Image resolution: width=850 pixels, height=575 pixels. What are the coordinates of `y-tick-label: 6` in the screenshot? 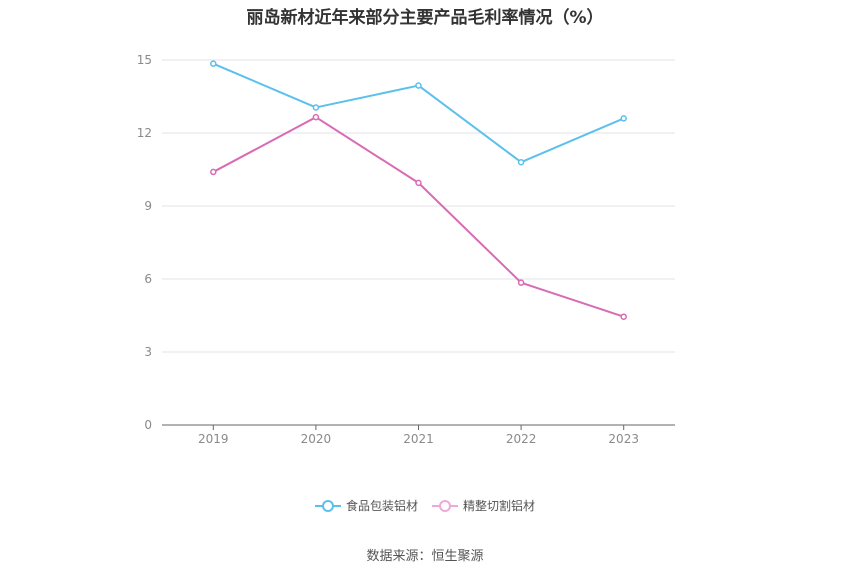 It's located at (148, 279).